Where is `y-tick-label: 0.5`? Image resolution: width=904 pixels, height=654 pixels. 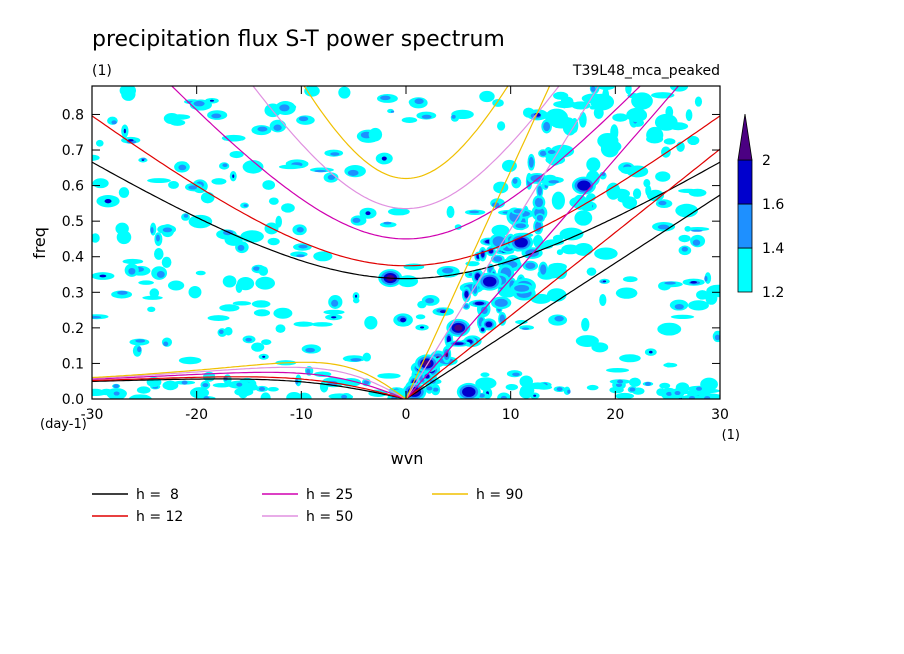
y-tick-label: 0.5 is located at coordinates (73, 222).